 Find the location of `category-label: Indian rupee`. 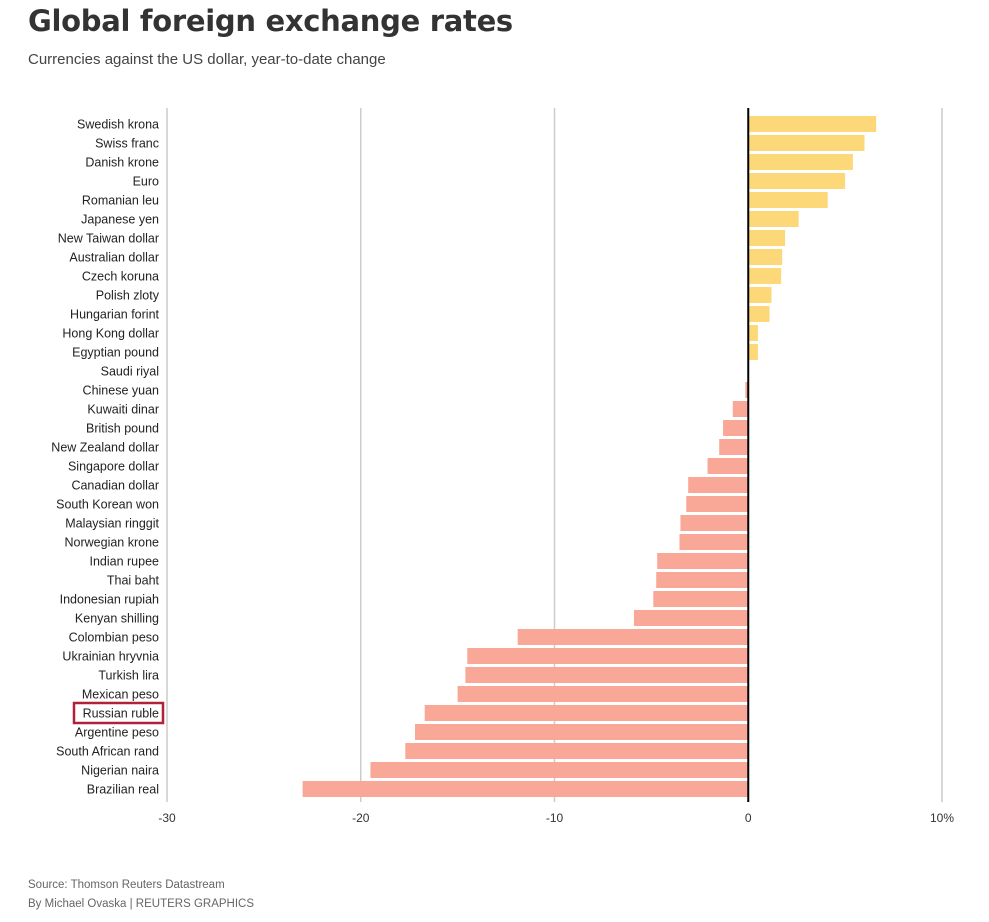

category-label: Indian rupee is located at coordinates (124, 562).